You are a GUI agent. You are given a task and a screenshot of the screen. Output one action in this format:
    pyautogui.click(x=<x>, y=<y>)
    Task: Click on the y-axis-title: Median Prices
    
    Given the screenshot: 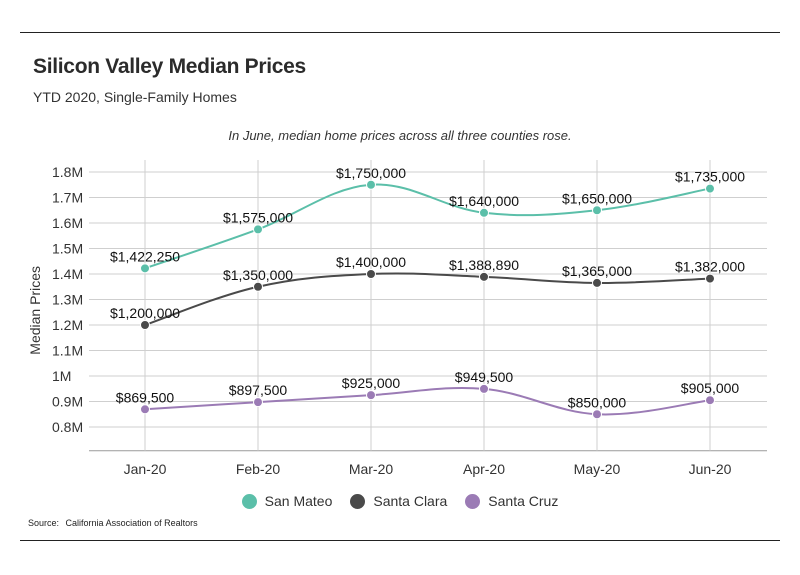 What is the action you would take?
    pyautogui.click(x=35, y=310)
    